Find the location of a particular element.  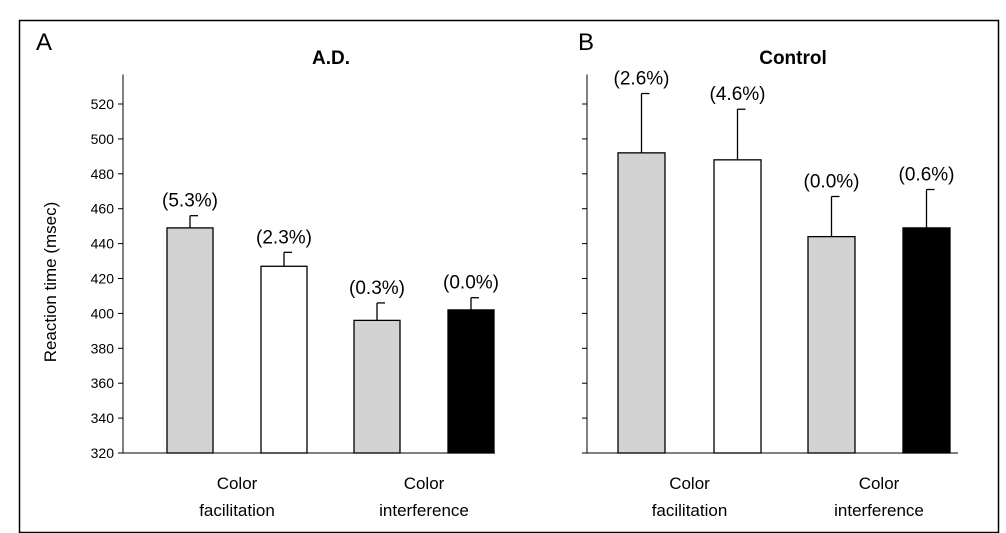

panel-a-y-tick-label: 520 is located at coordinates (103, 104).